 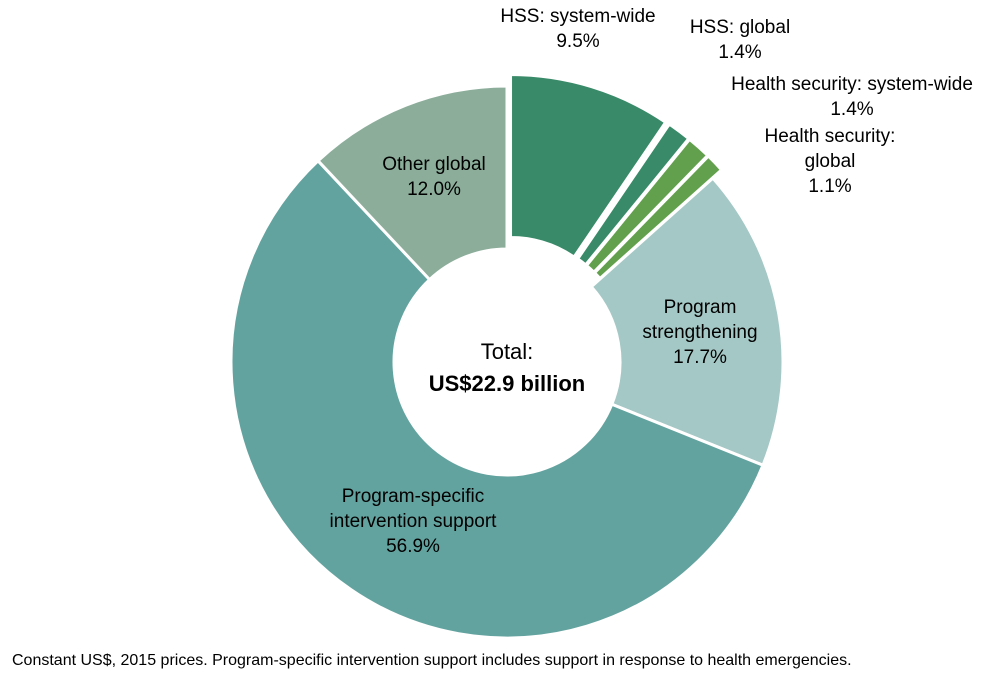 What do you see at coordinates (434, 177) in the screenshot?
I see `other-global-label: Other global 12.0%` at bounding box center [434, 177].